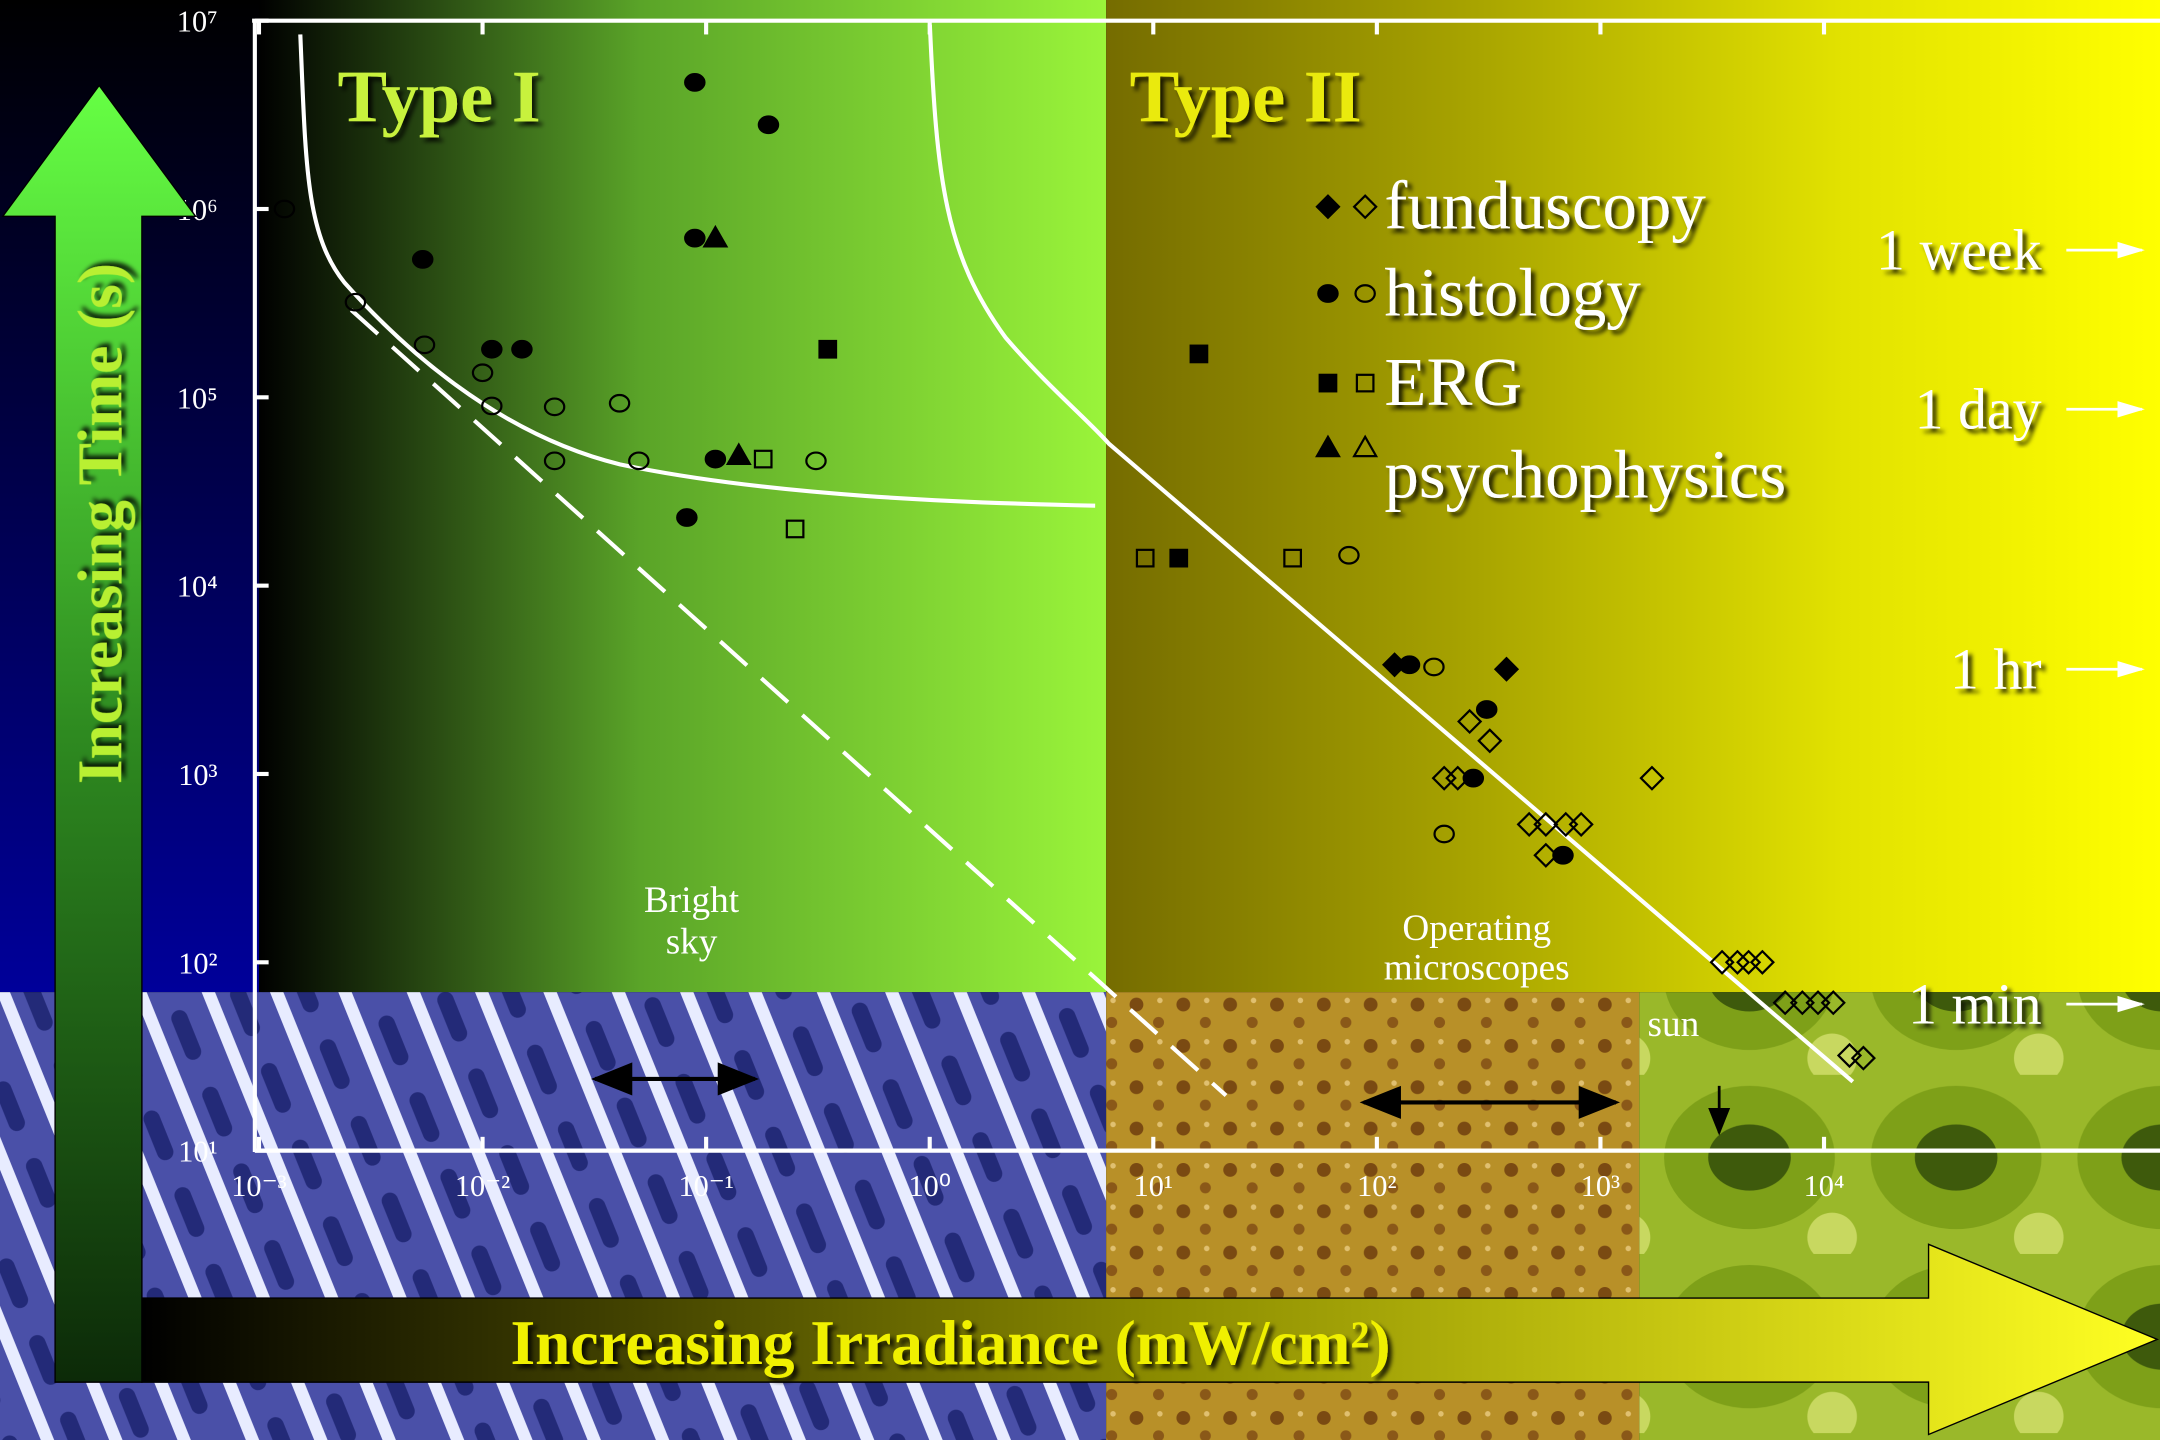  I want to click on y-tick-label: 10⁴, so click(197, 587).